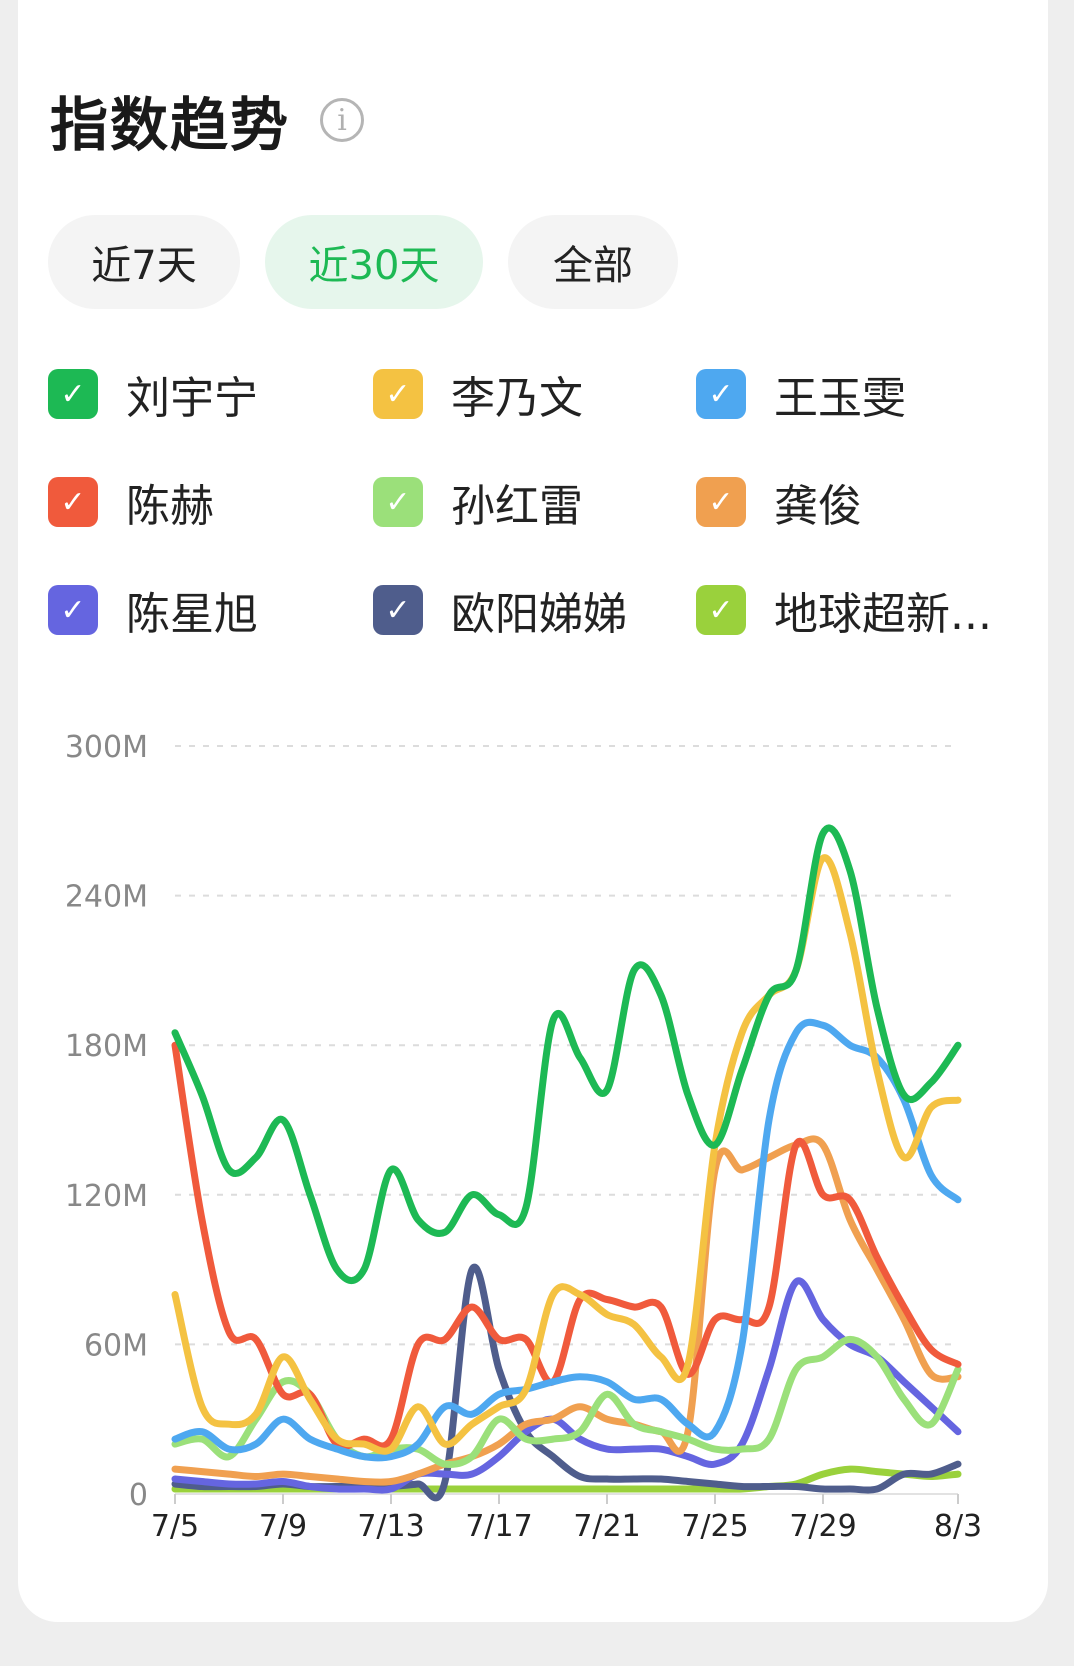  Describe the element at coordinates (822, 1526) in the screenshot. I see `x-tick-label: 7/29` at that location.